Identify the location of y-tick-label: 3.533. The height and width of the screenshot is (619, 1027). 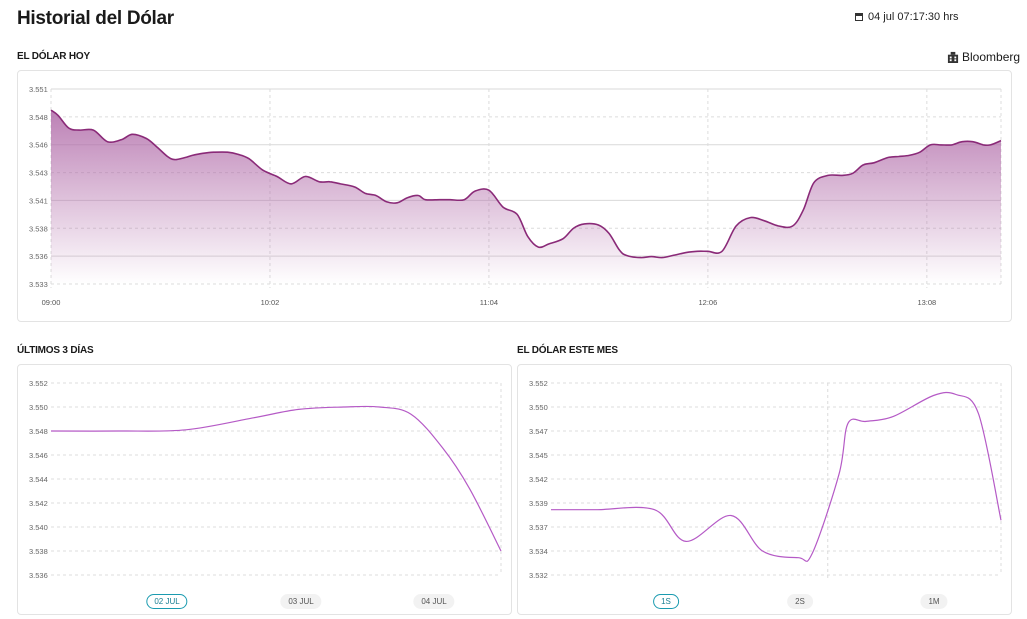
(38, 284).